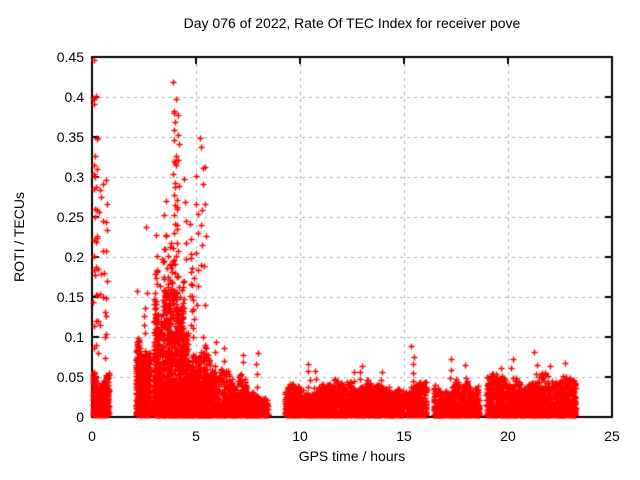 This screenshot has width=640, height=480. Describe the element at coordinates (612, 436) in the screenshot. I see `x-tick-label: 25` at that location.